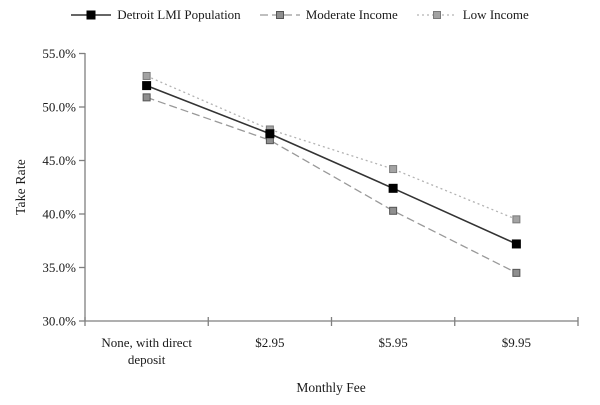  I want to click on legend-label: Moderate Income, so click(351, 14).